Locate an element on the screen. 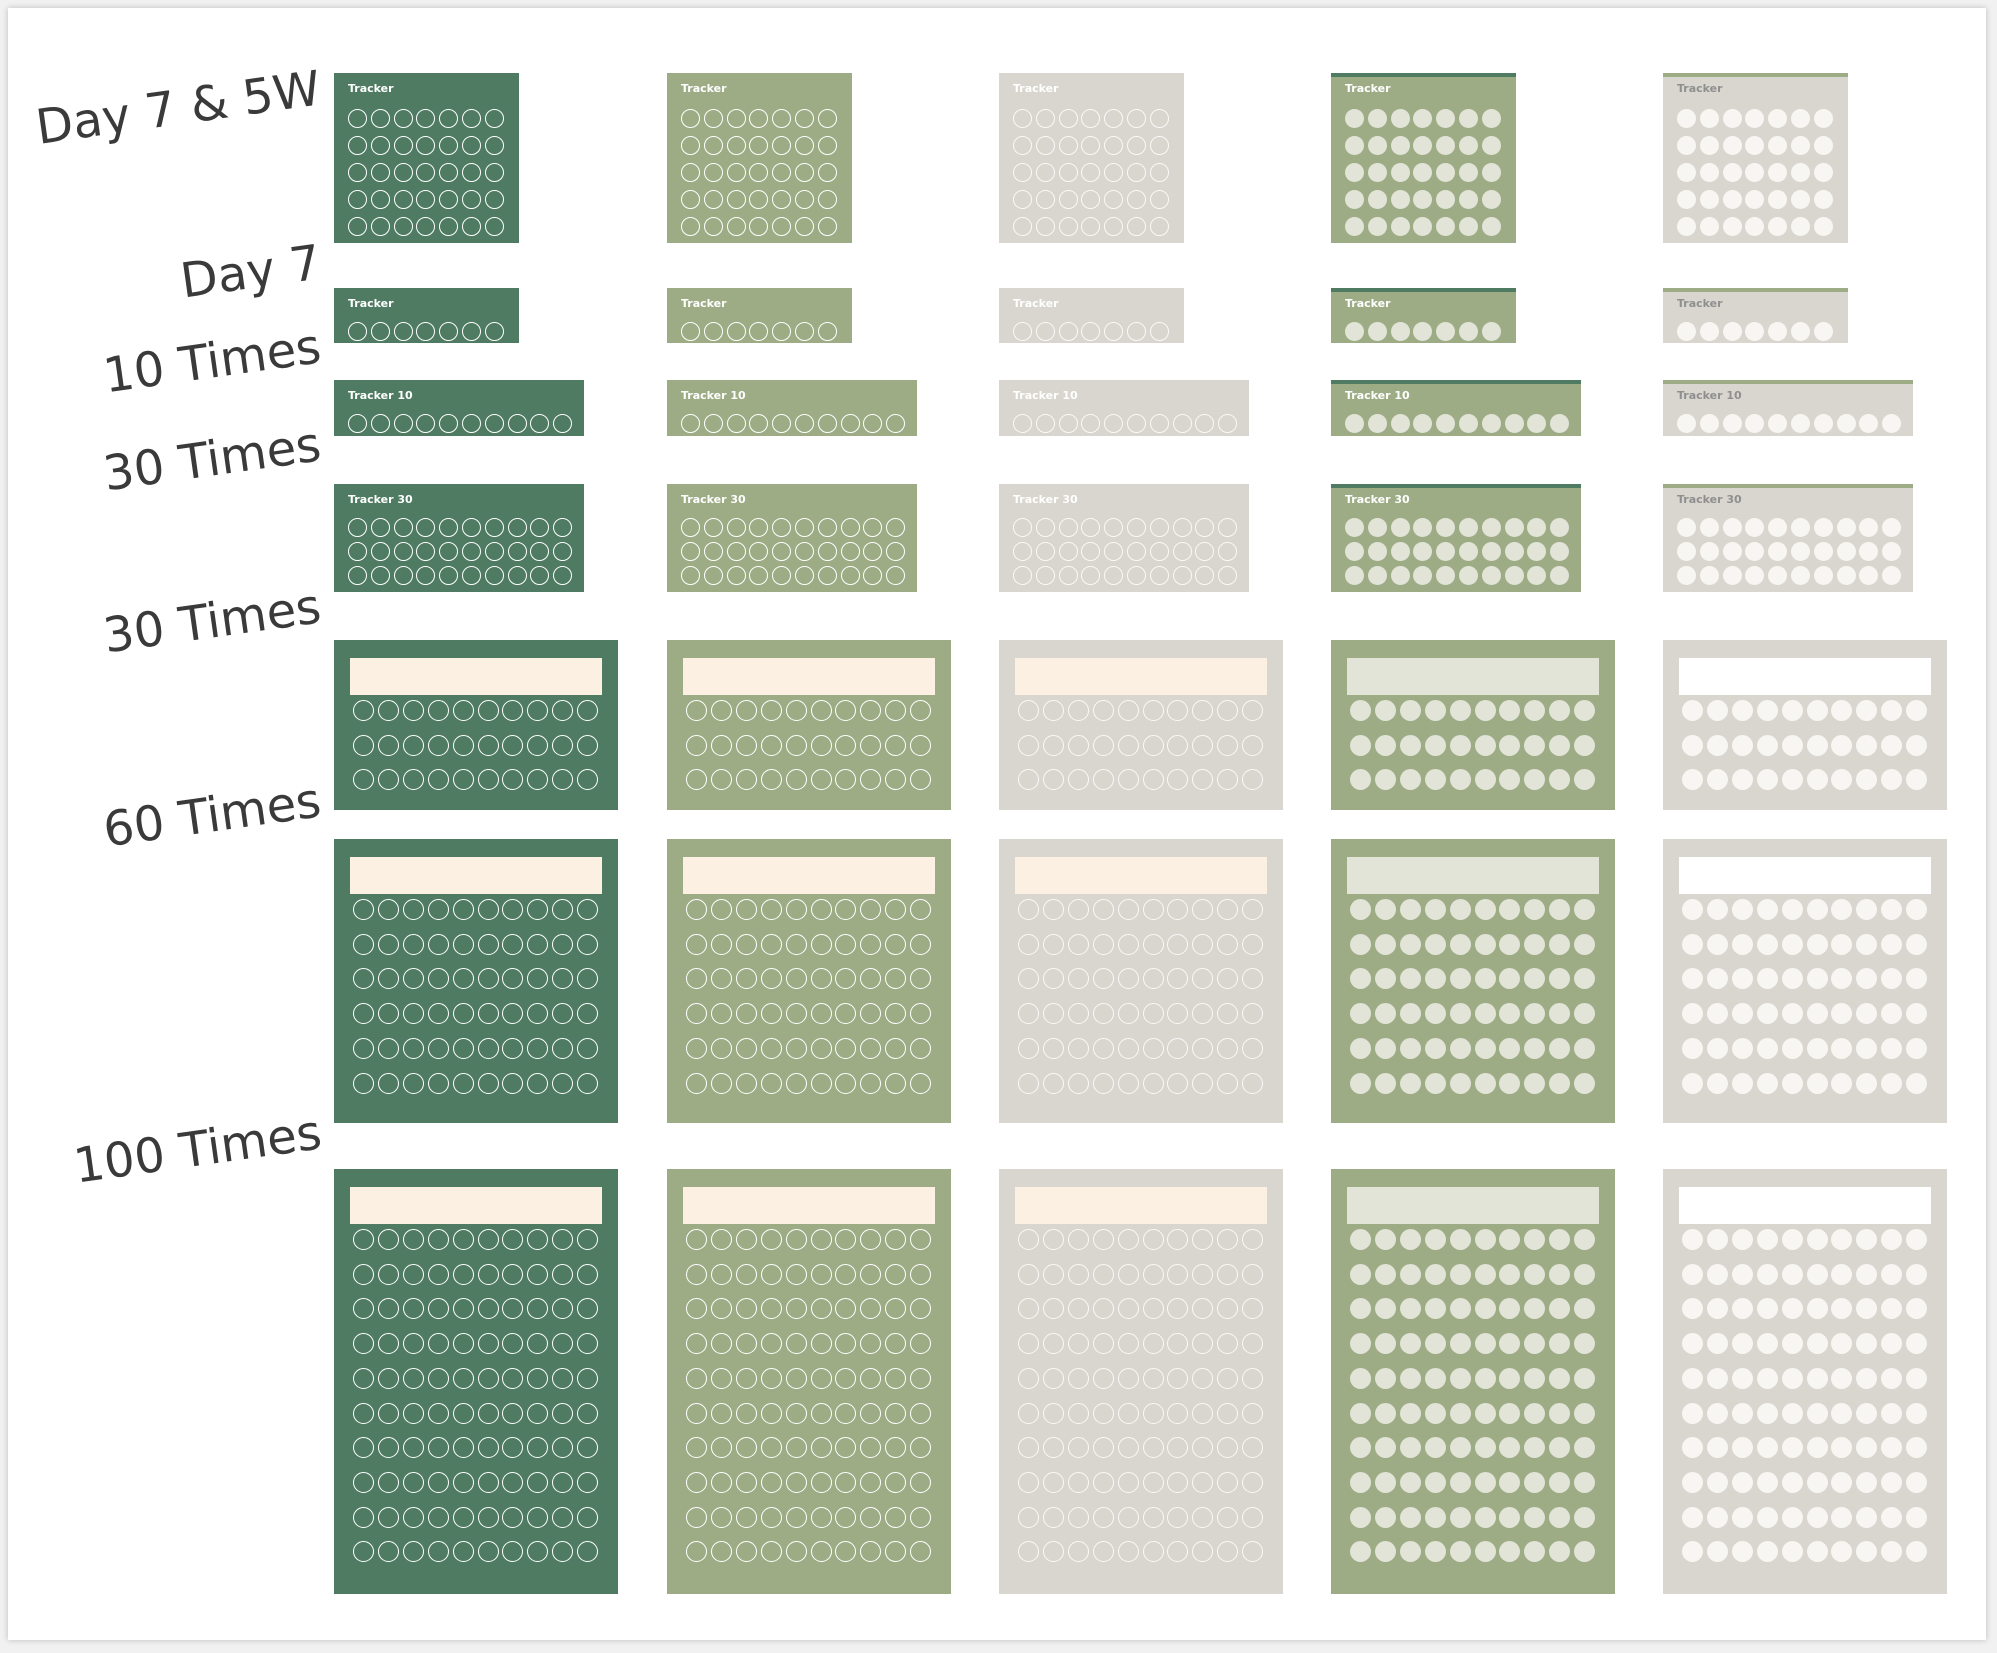  tracker-card: Tracker 10 is located at coordinates (1456, 408).